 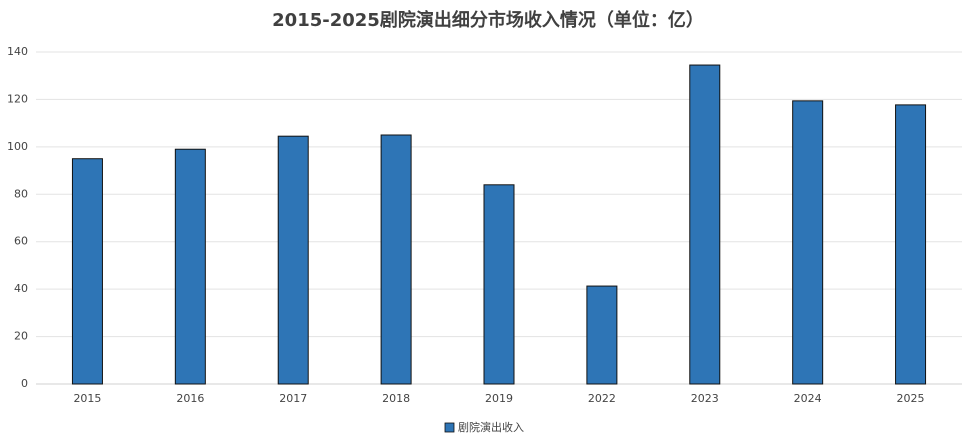 I want to click on x-tick-label: 2018, so click(x=396, y=398).